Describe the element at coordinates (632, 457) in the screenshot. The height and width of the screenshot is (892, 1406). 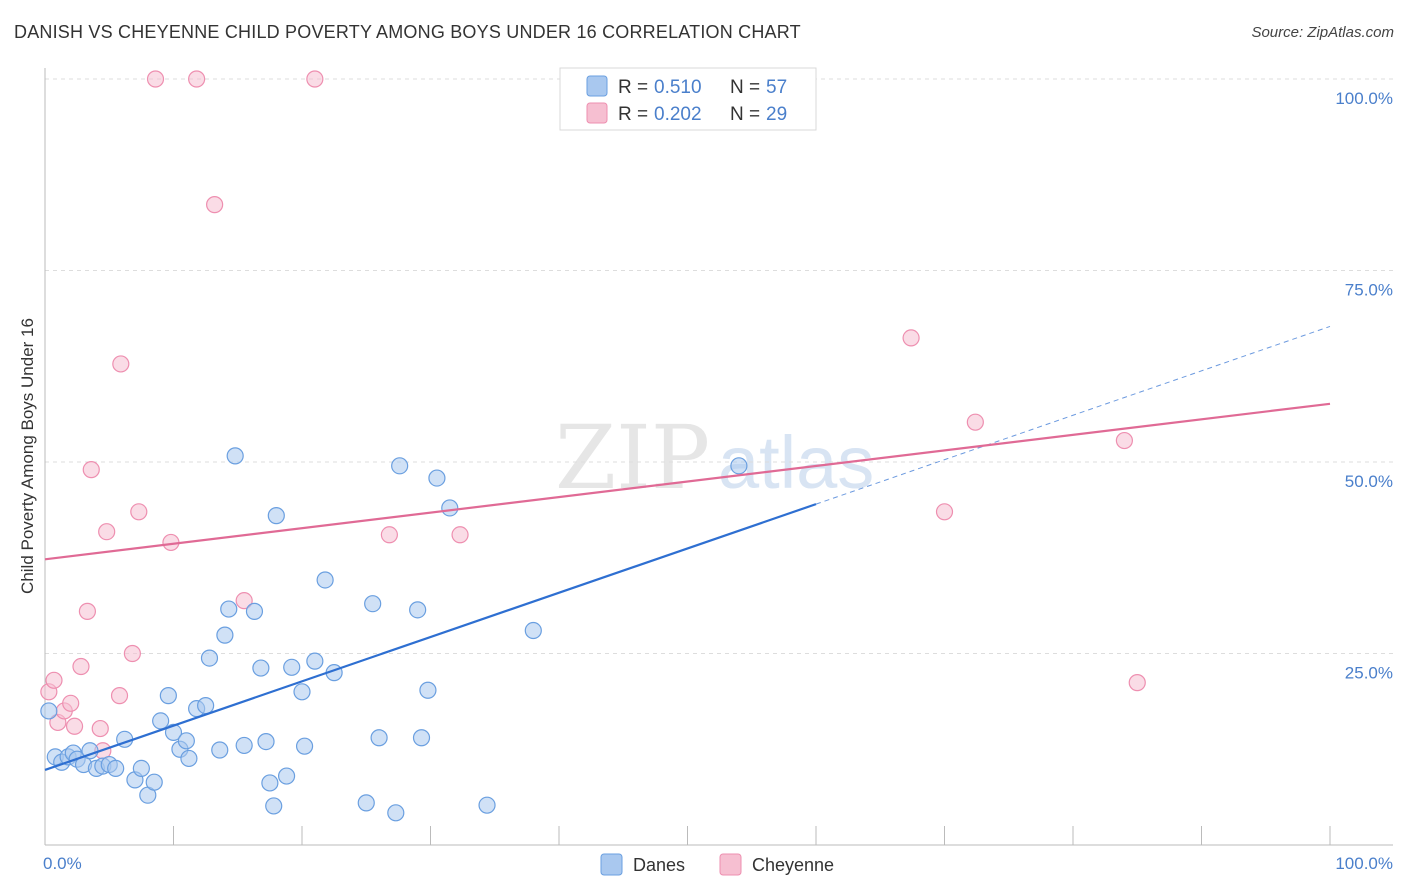
I see `watermark-zip: ZIP` at that location.